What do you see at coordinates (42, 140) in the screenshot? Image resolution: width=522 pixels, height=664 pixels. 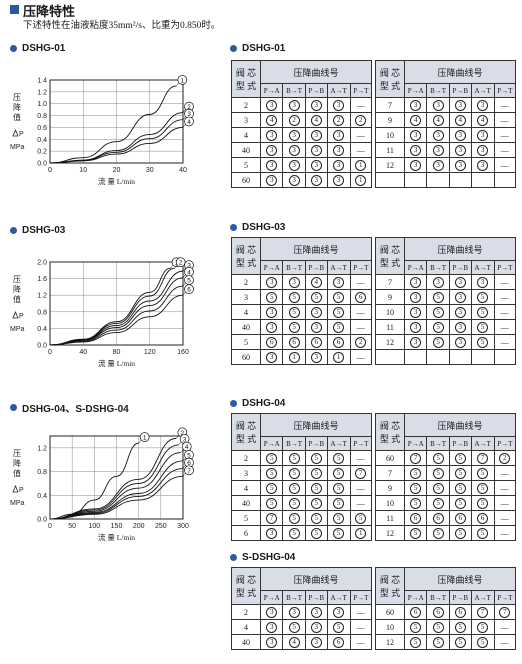 I see `y-tick-label: 0.4` at bounding box center [42, 140].